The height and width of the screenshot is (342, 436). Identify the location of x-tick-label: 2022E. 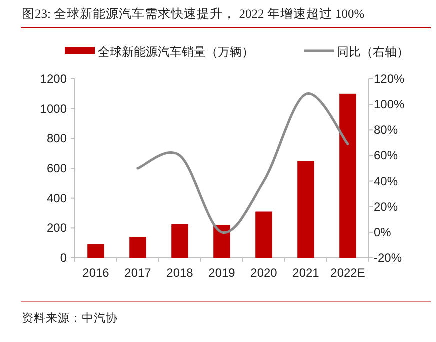
(348, 273).